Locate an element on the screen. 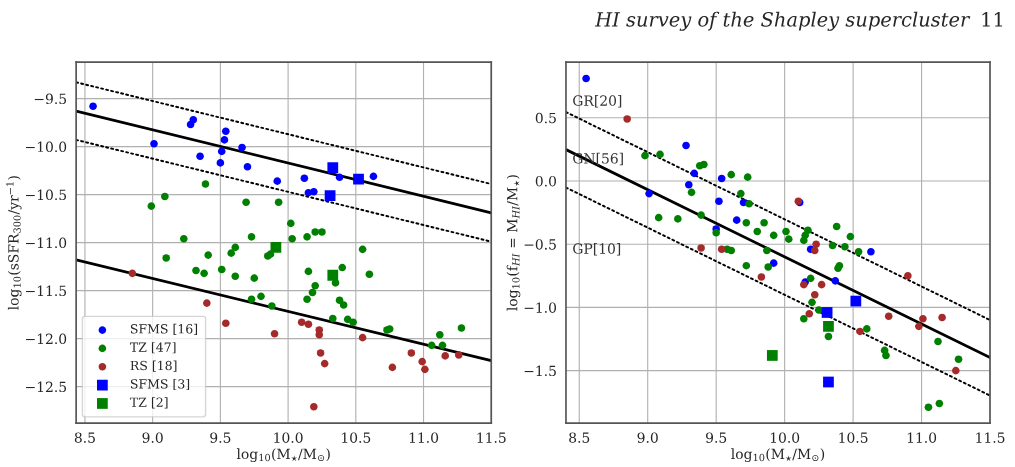 Image resolution: width=1015 pixels, height=467 pixels. y-tick-label: −0.5 is located at coordinates (540, 244).